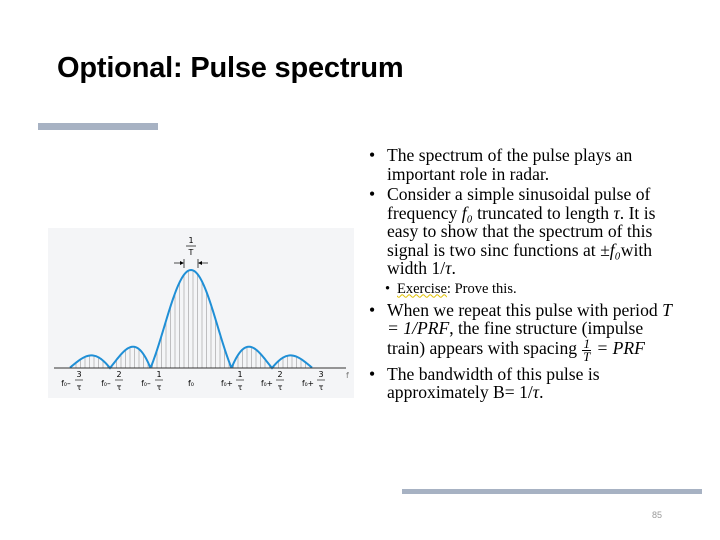 The height and width of the screenshot is (540, 720). I want to click on tick-label: f₀+ 2 τ, so click(272, 381).